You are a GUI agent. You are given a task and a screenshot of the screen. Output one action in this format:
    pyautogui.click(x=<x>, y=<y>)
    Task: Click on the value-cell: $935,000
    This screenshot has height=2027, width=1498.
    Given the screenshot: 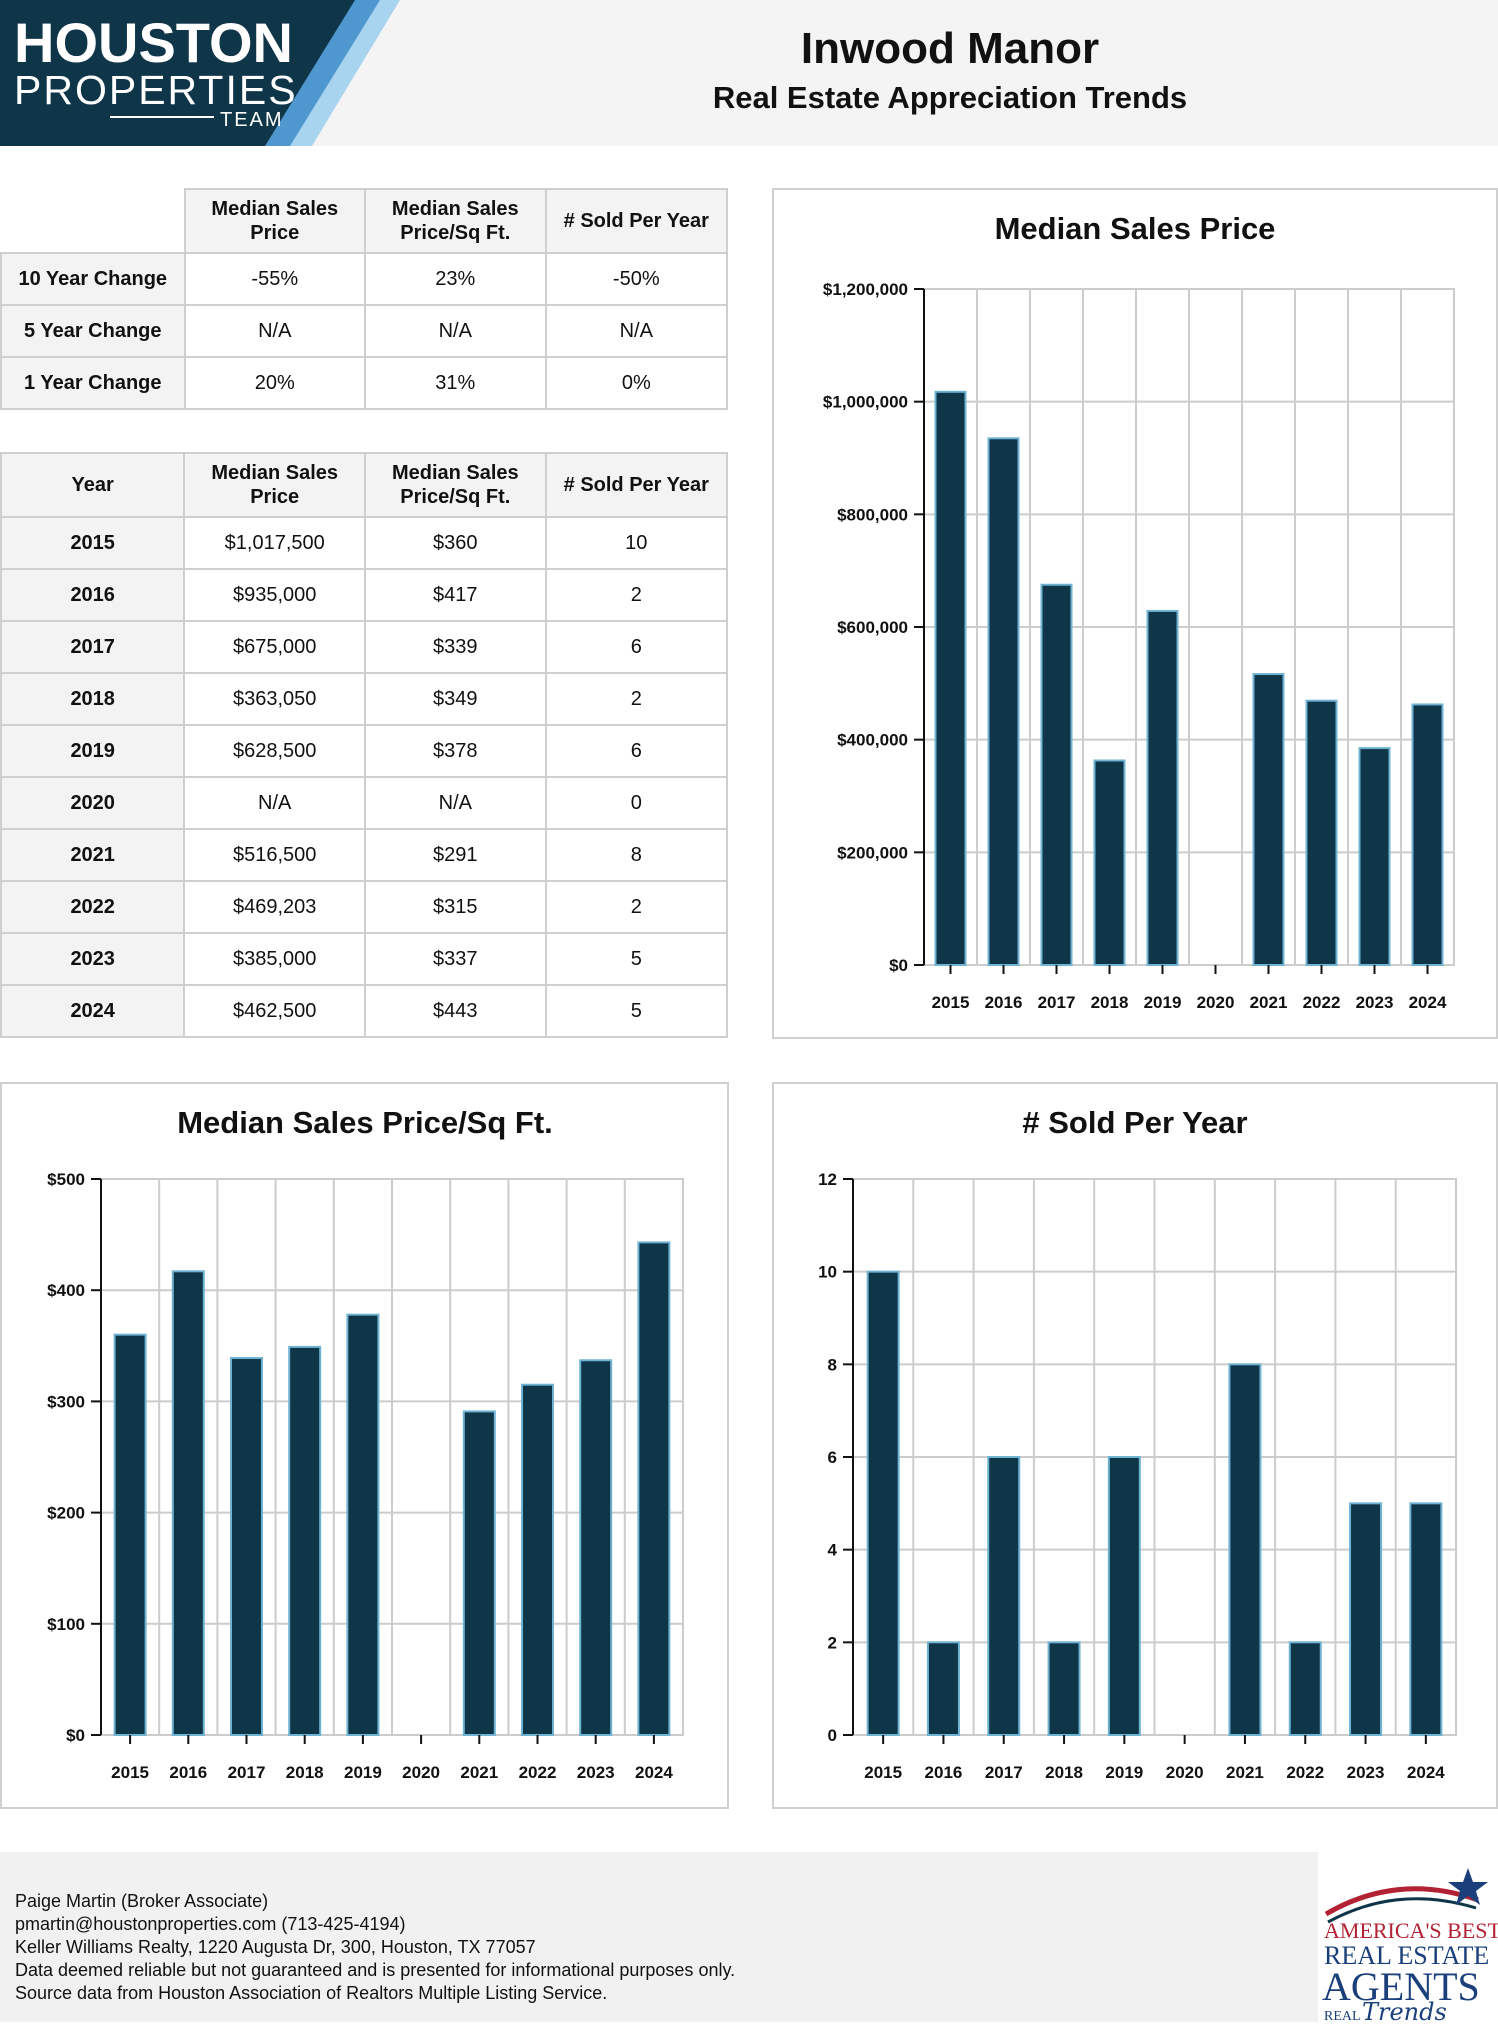 What is the action you would take?
    pyautogui.click(x=275, y=595)
    